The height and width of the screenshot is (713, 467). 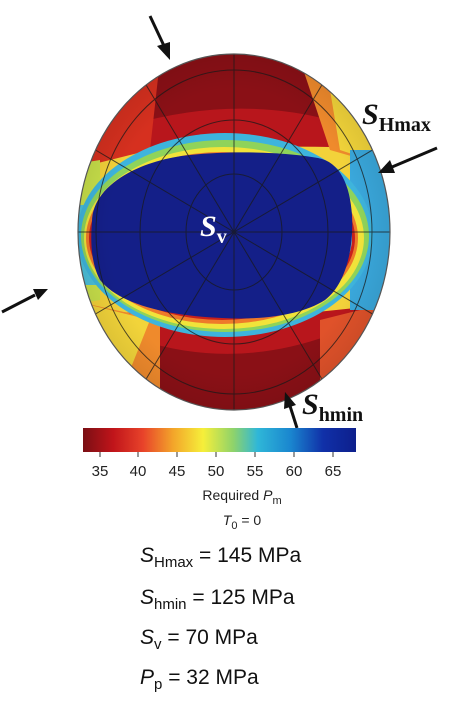 What do you see at coordinates (219, 440) in the screenshot?
I see `colorbar-gradient` at bounding box center [219, 440].